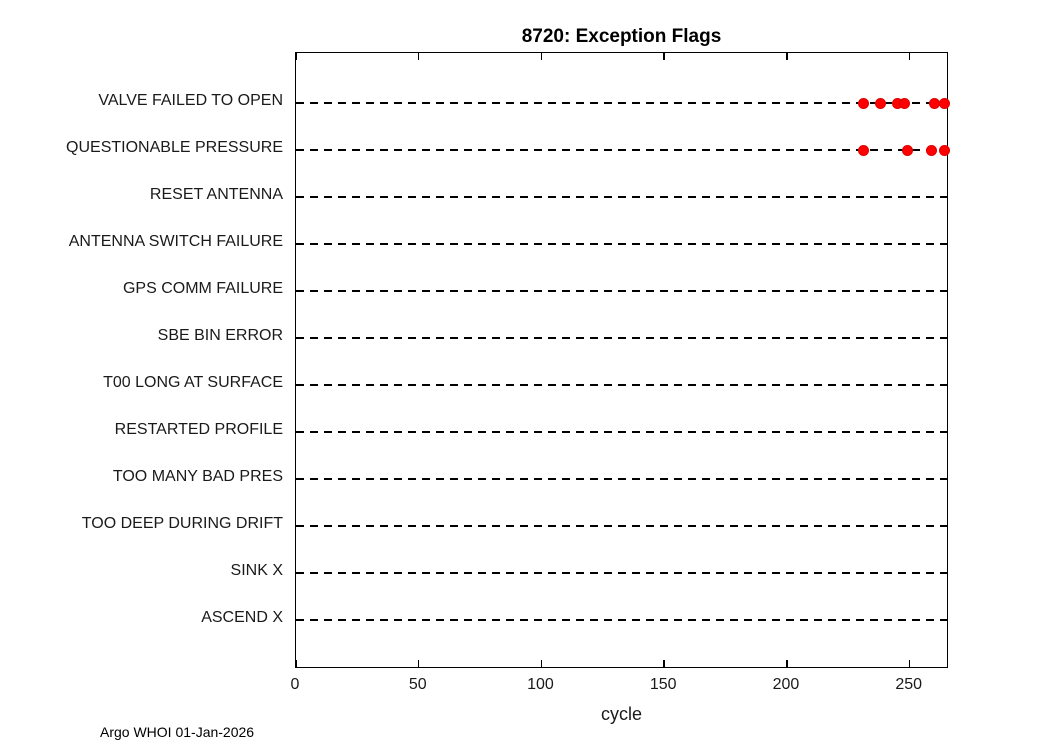 This screenshot has height=750, width=1050. What do you see at coordinates (197, 476) in the screenshot?
I see `category-label: TOO MANY BAD PRES` at bounding box center [197, 476].